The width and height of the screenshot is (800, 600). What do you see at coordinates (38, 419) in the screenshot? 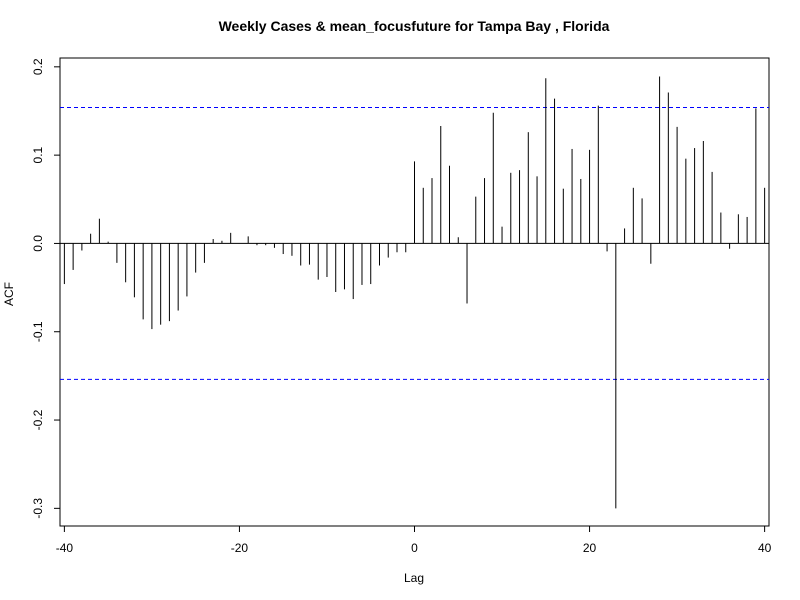
I see `y-tick-label: -0.2` at bounding box center [38, 419].